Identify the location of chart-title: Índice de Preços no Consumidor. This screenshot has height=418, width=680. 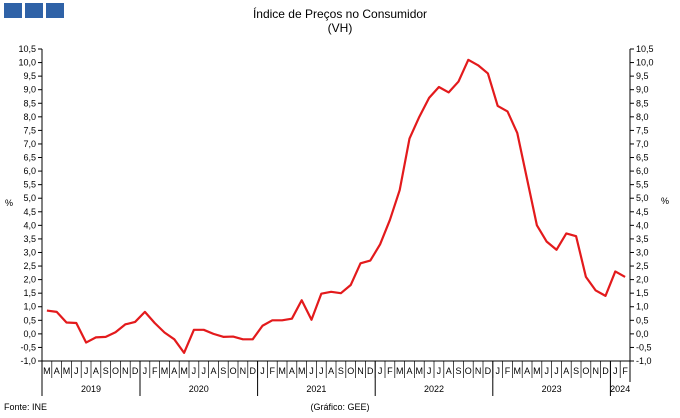
(340, 14).